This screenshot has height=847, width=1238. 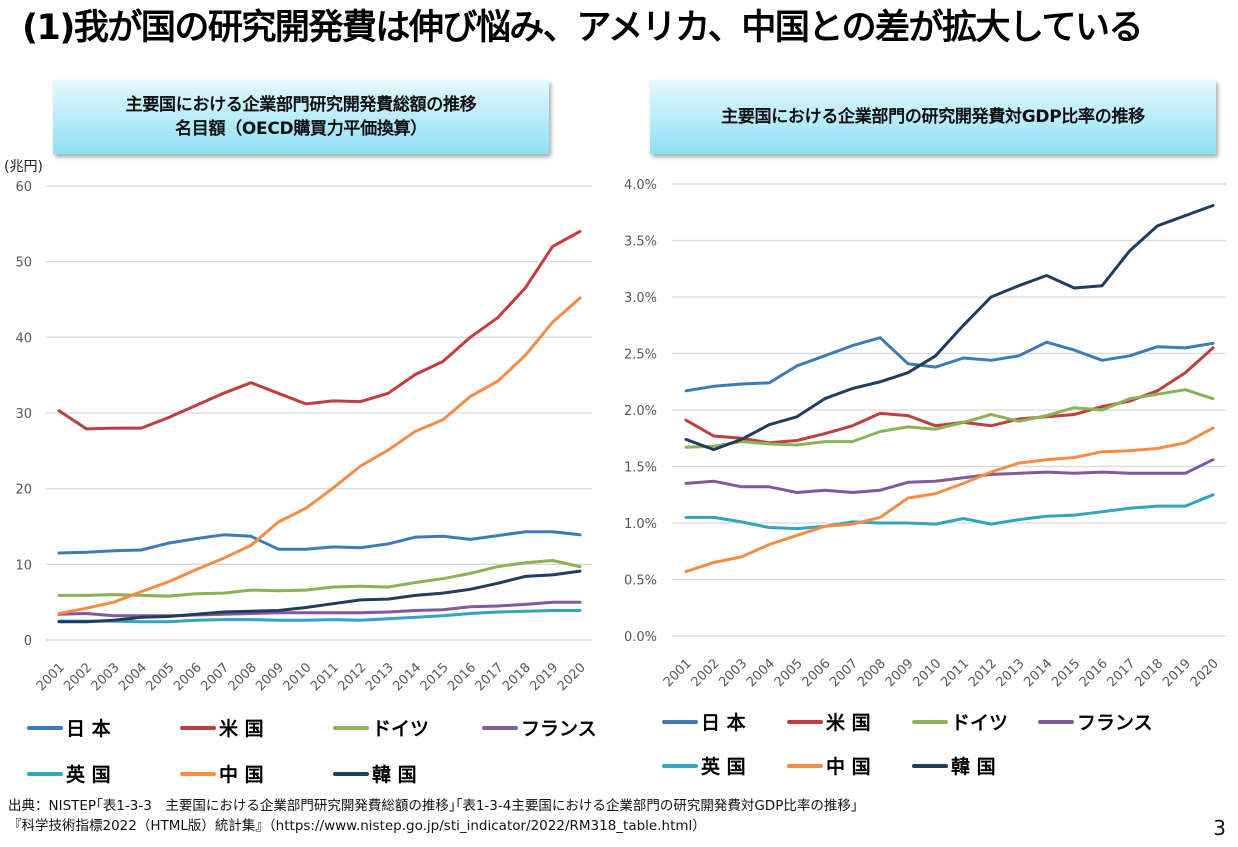 What do you see at coordinates (927, 673) in the screenshot?
I see `right-x-tick-label: 2010` at bounding box center [927, 673].